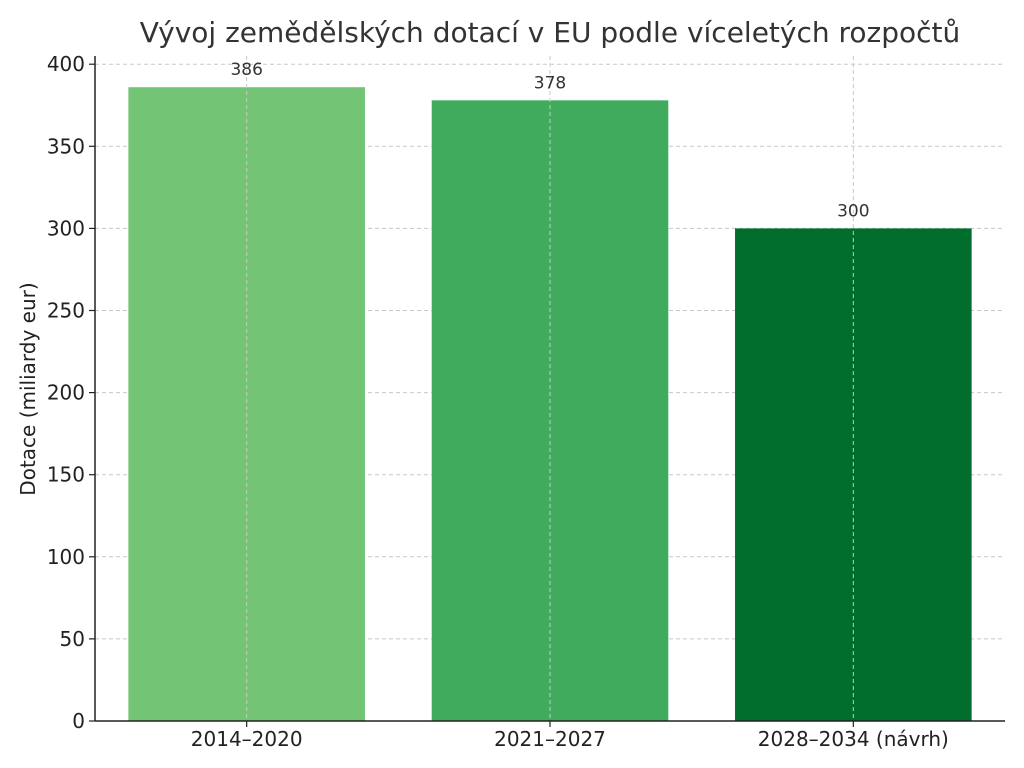  What do you see at coordinates (66, 475) in the screenshot?
I see `y-tick-label: 150` at bounding box center [66, 475].